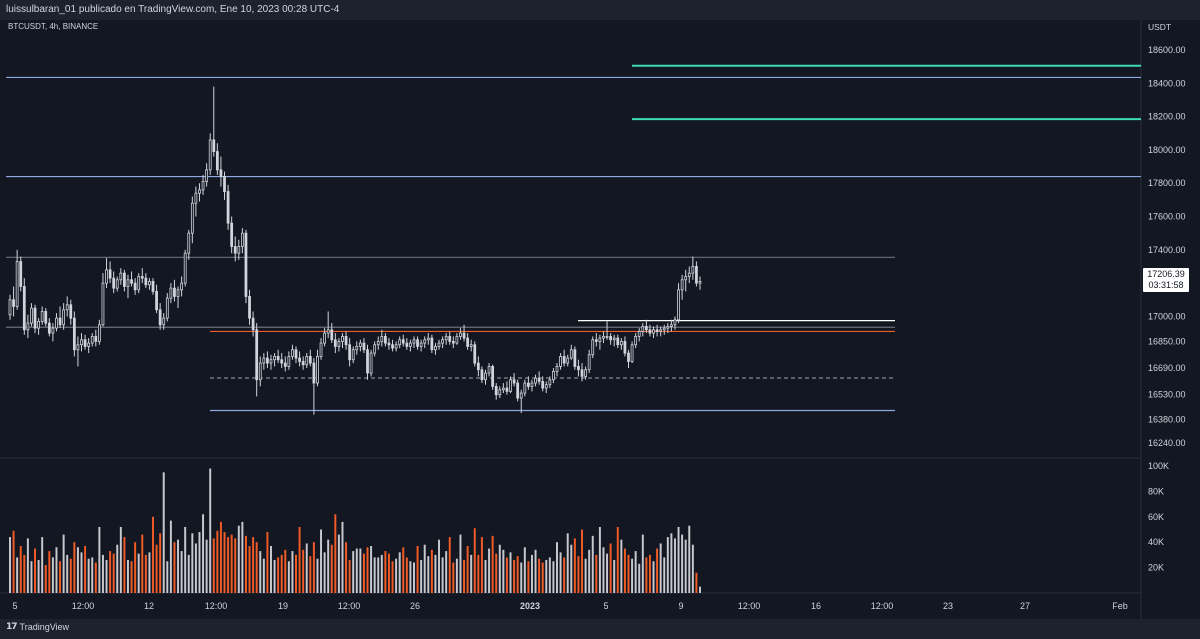 This screenshot has width=1200, height=639. What do you see at coordinates (1167, 83) in the screenshot?
I see `price-tick-label: 18400.00` at bounding box center [1167, 83].